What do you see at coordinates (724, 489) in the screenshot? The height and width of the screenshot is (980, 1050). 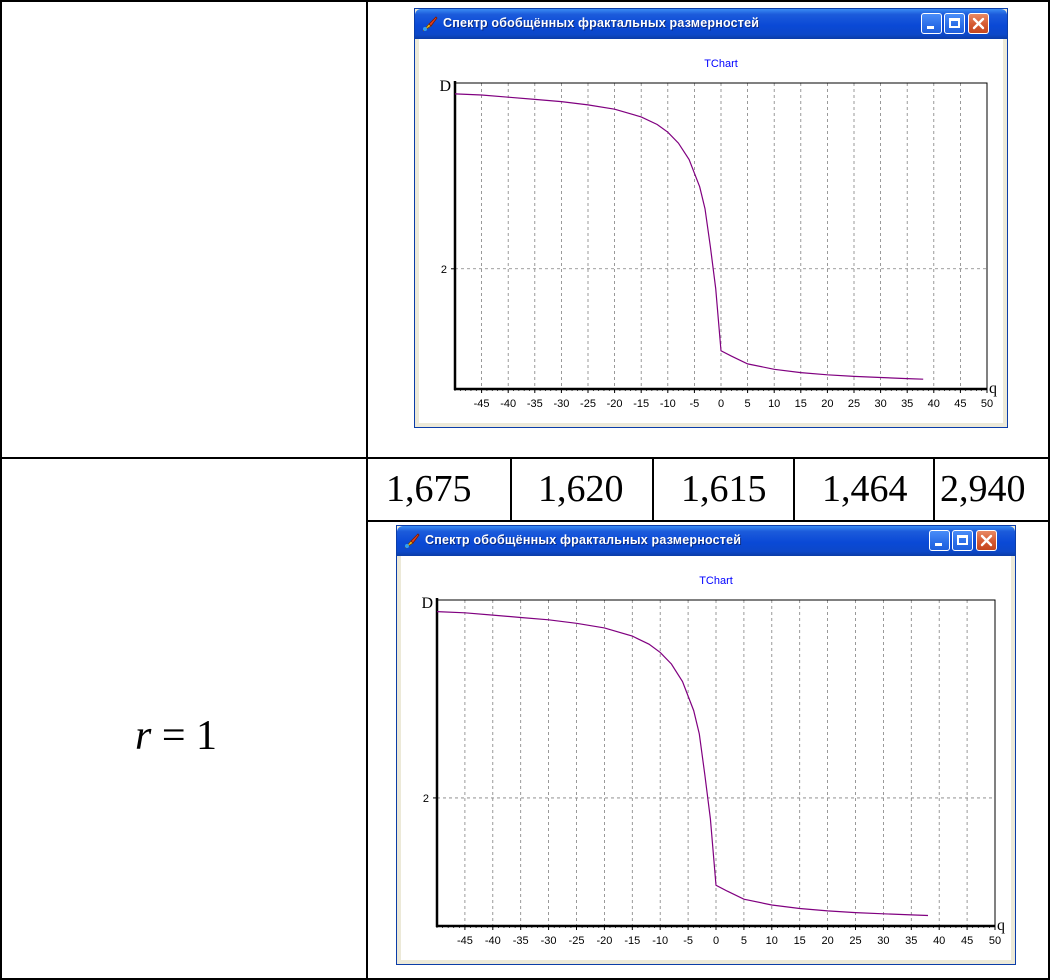 I see `value-cell-3: 1,615` at bounding box center [724, 489].